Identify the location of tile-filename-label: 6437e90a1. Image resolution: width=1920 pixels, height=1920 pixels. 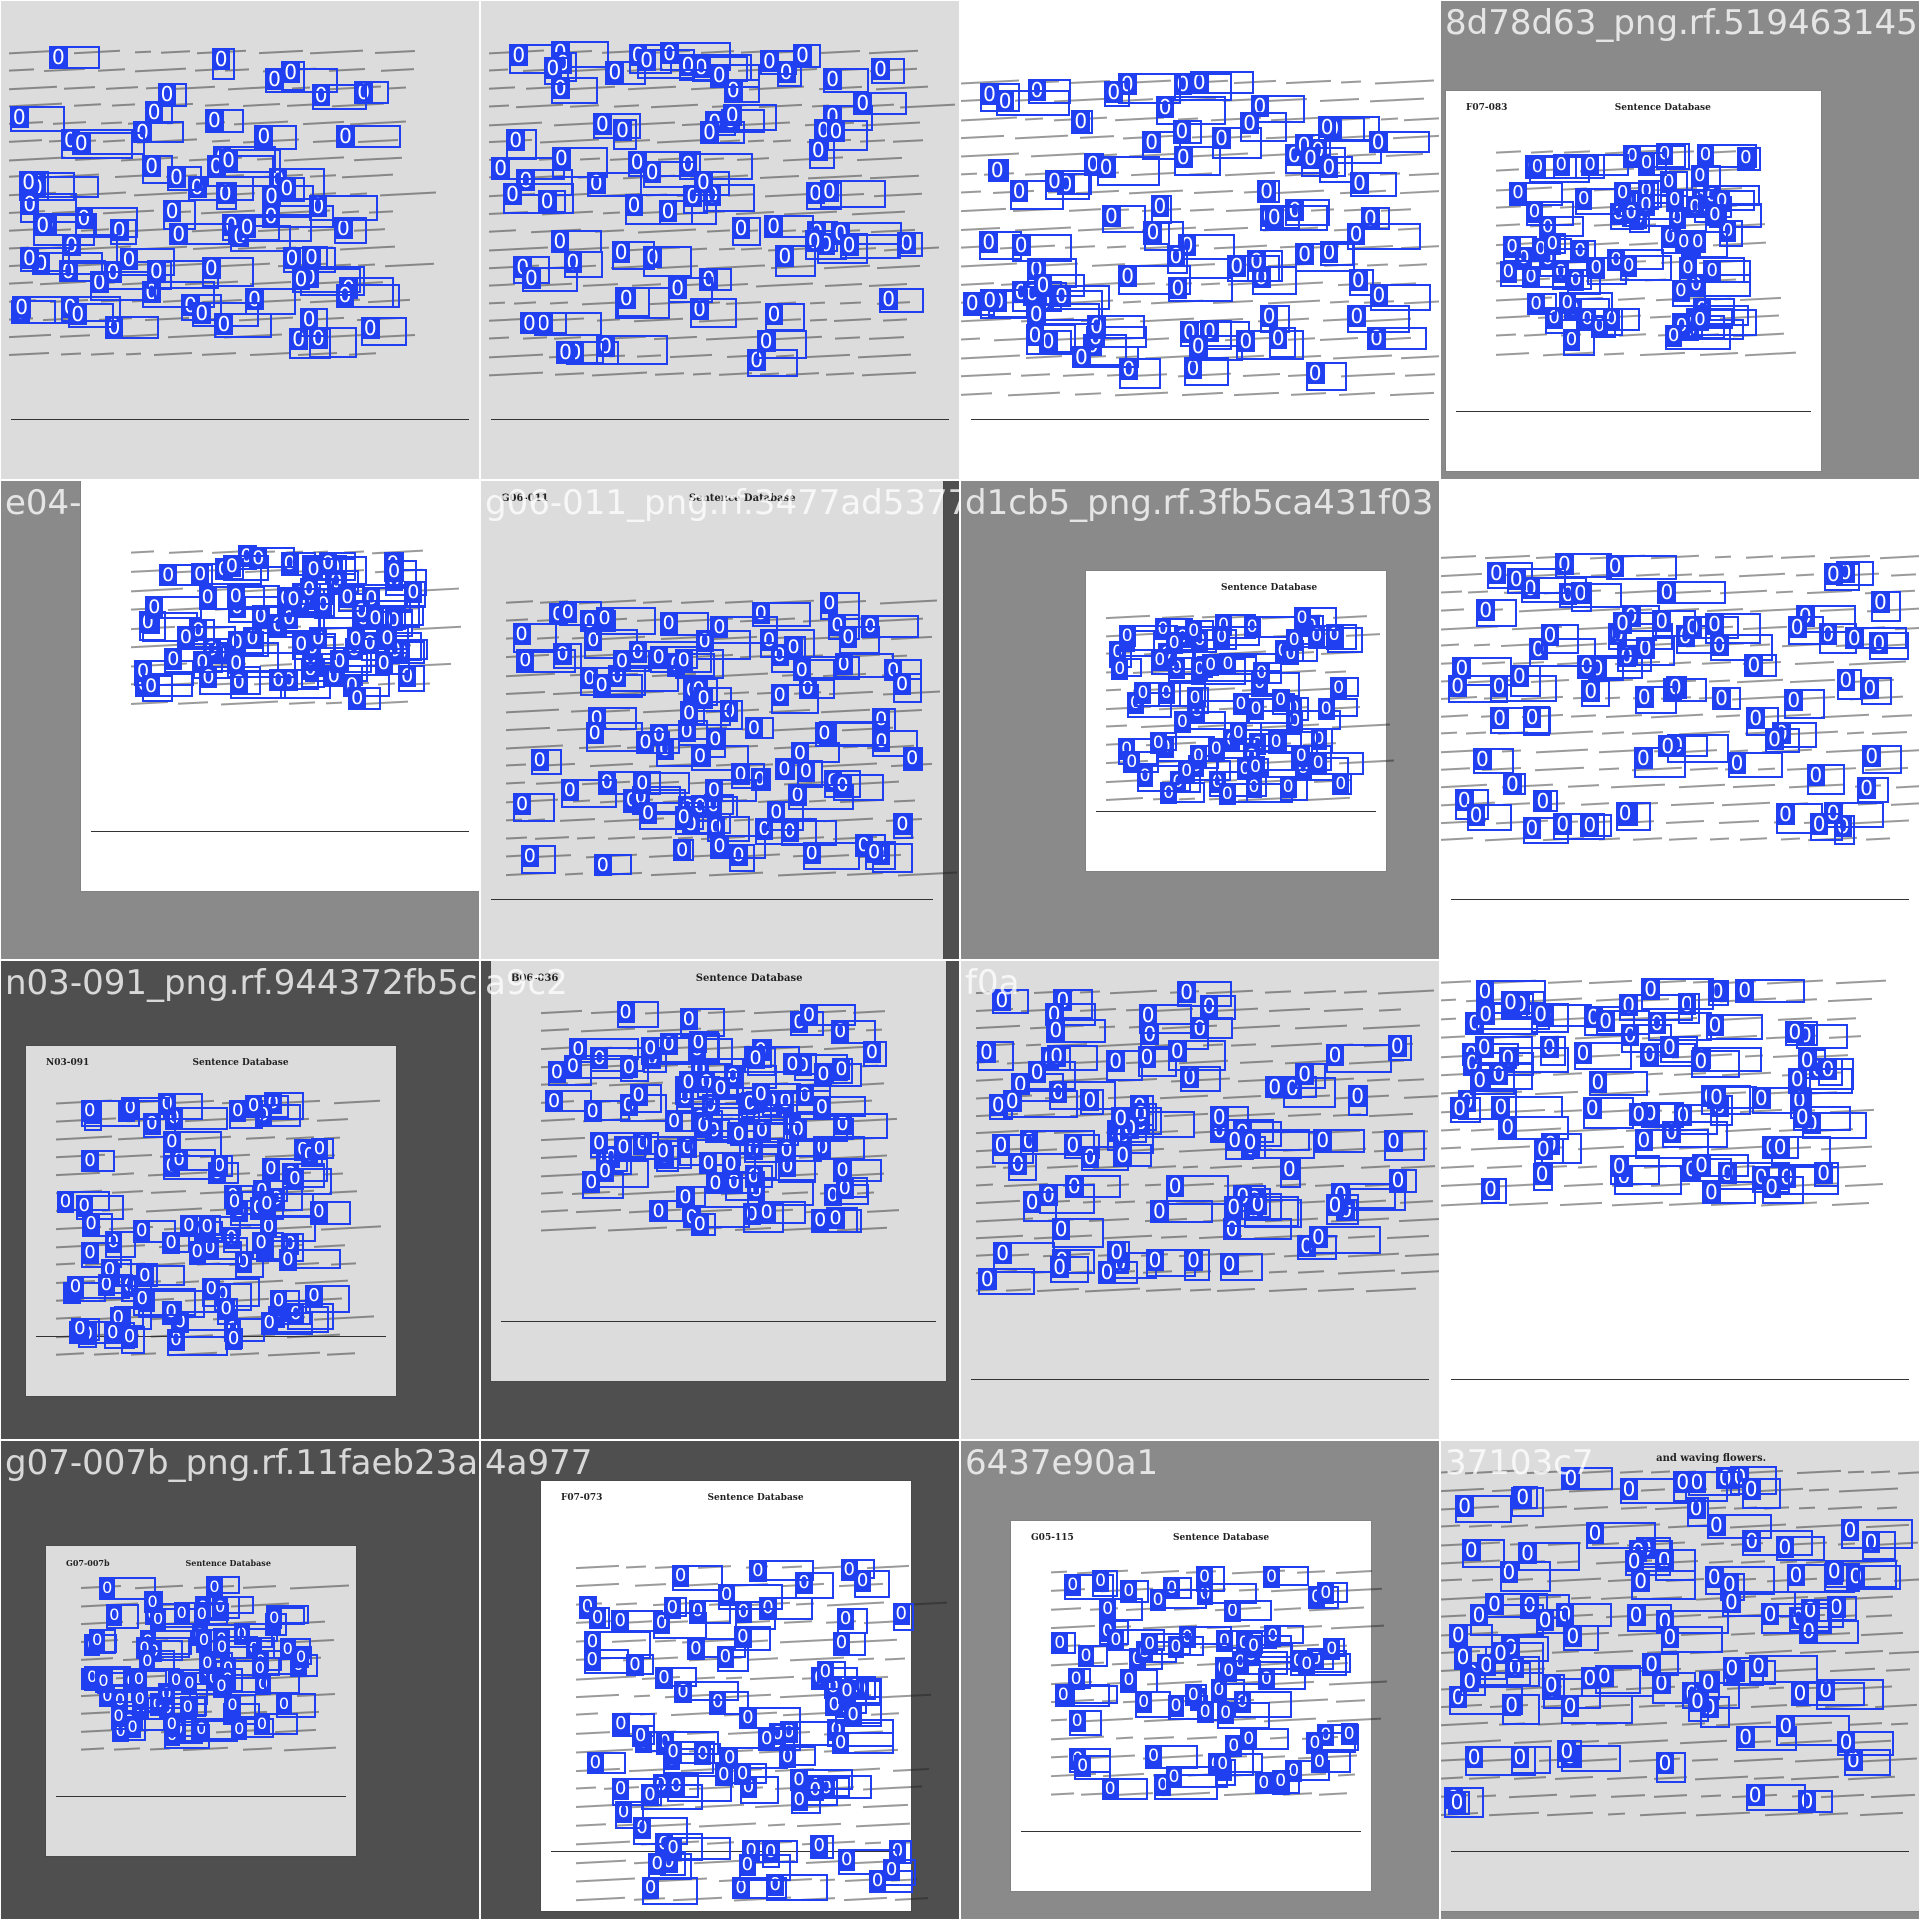
(1061, 1463).